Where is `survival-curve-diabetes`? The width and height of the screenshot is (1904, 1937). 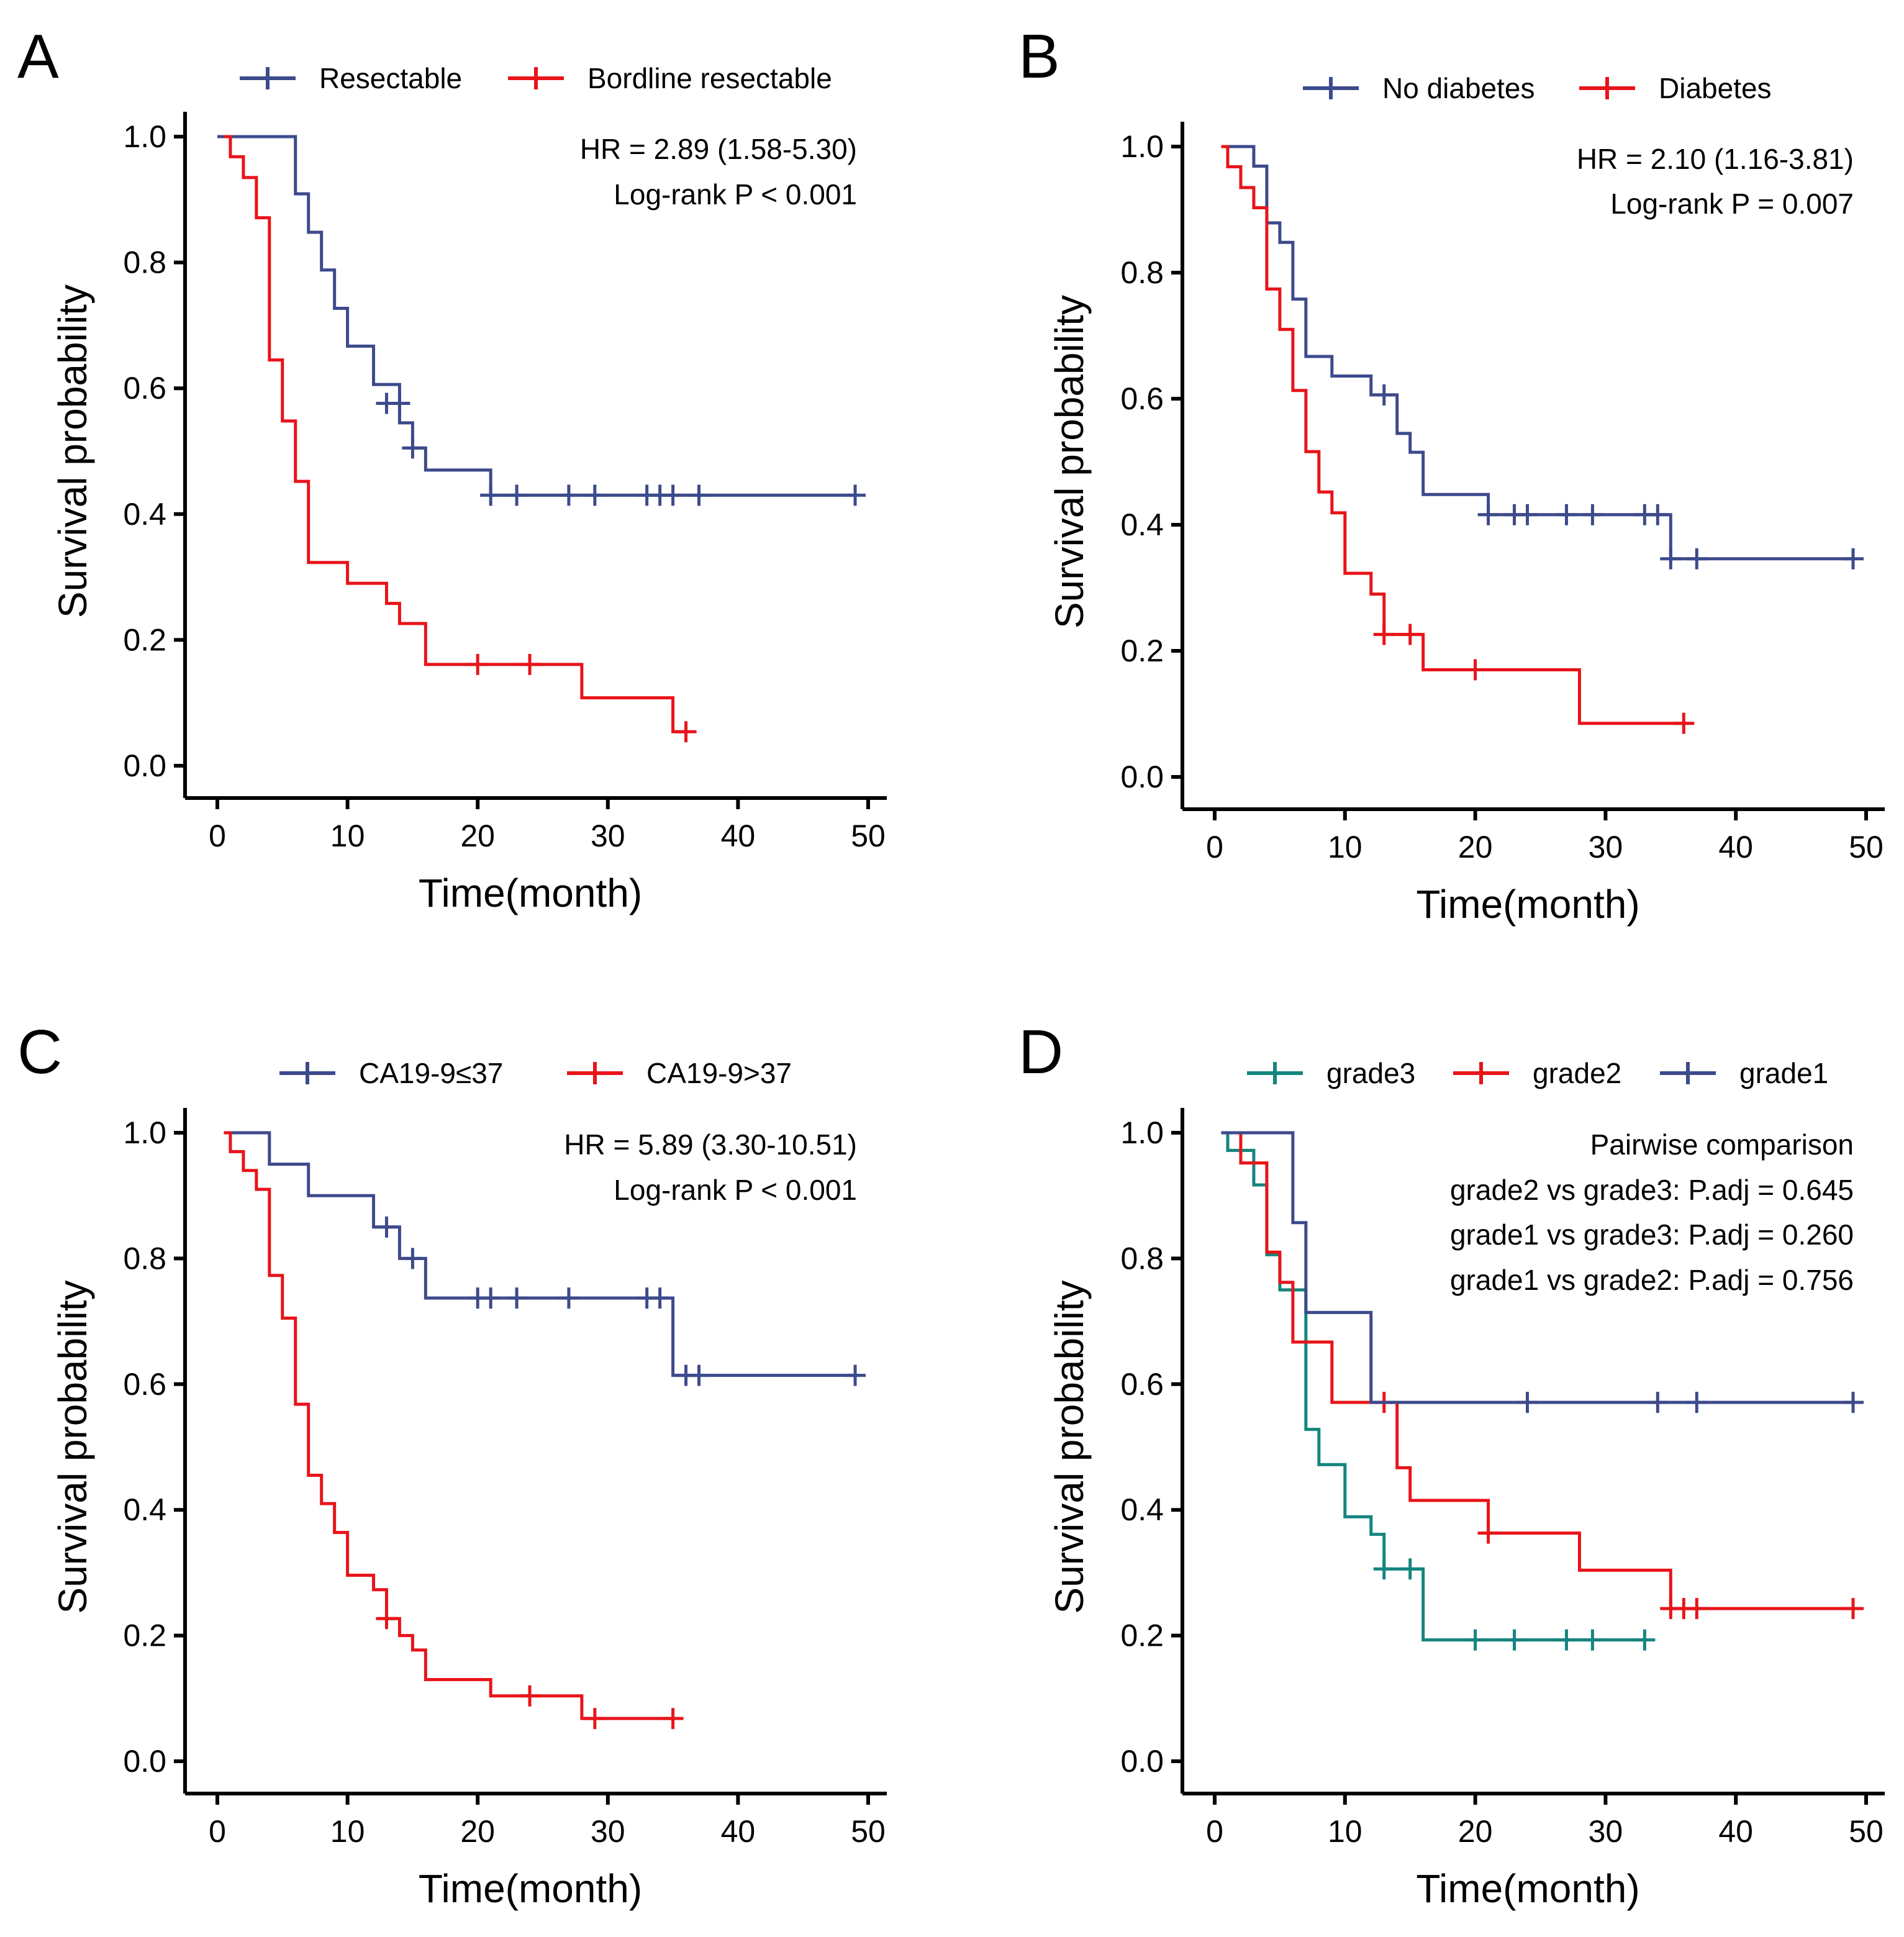
survival-curve-diabetes is located at coordinates (1452, 435).